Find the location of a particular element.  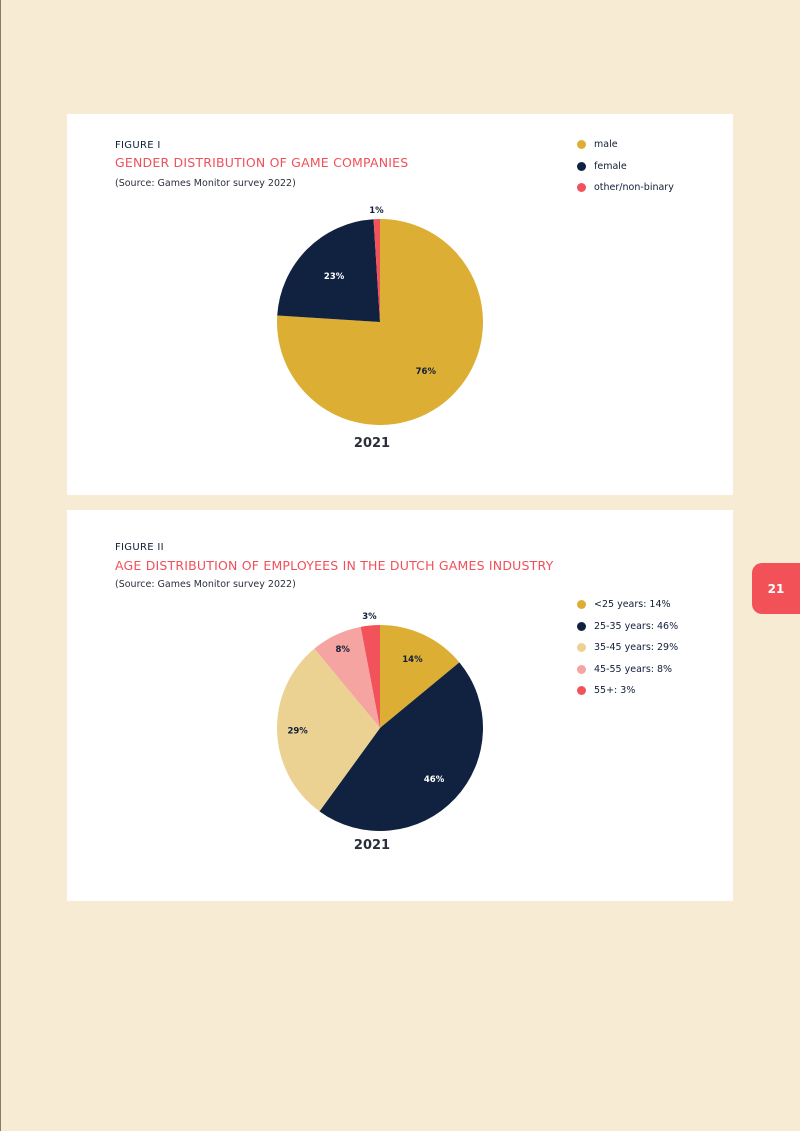

legend-label: female is located at coordinates (610, 166).